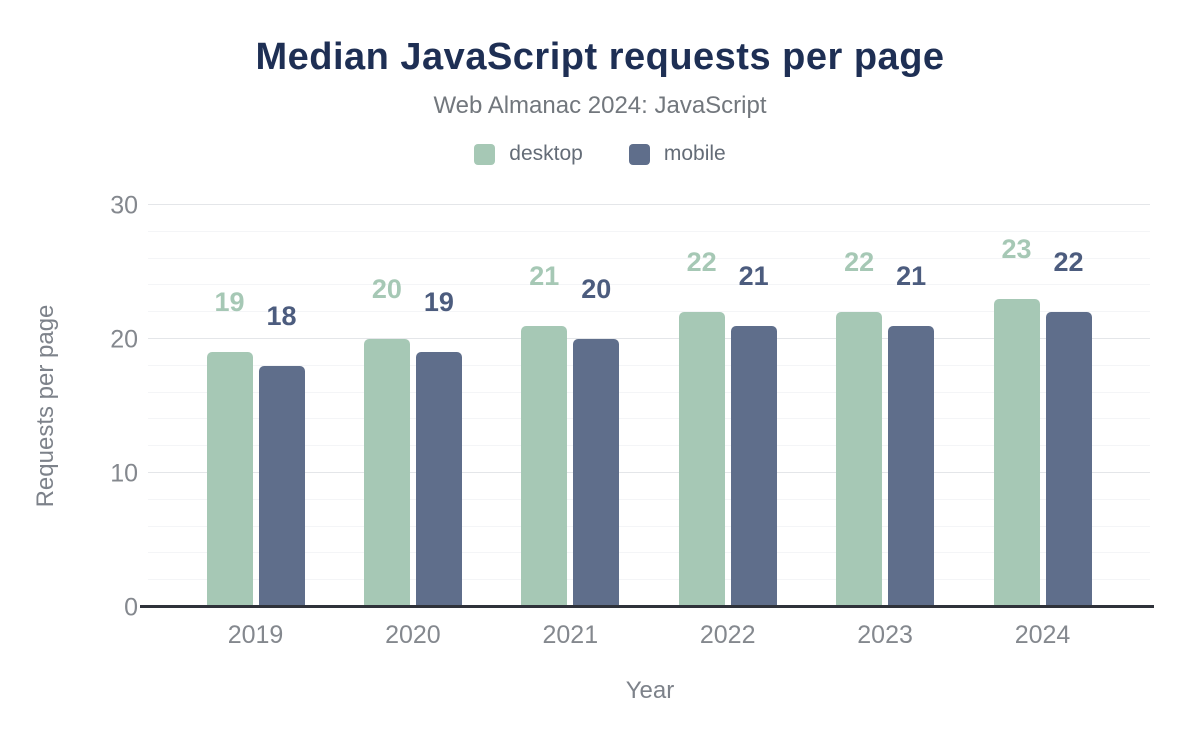  Describe the element at coordinates (546, 153) in the screenshot. I see `legend-label-desktop: desktop` at that location.